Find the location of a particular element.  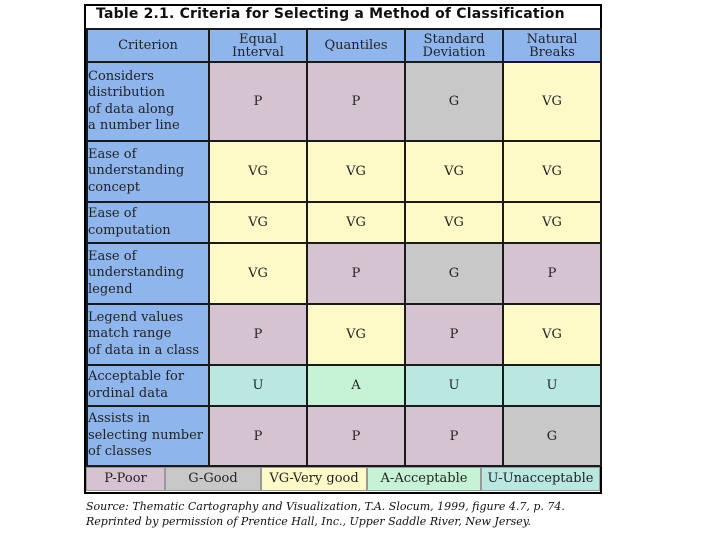

table-row: Assists in selecting number of classes P P P G is located at coordinates (344, 436).